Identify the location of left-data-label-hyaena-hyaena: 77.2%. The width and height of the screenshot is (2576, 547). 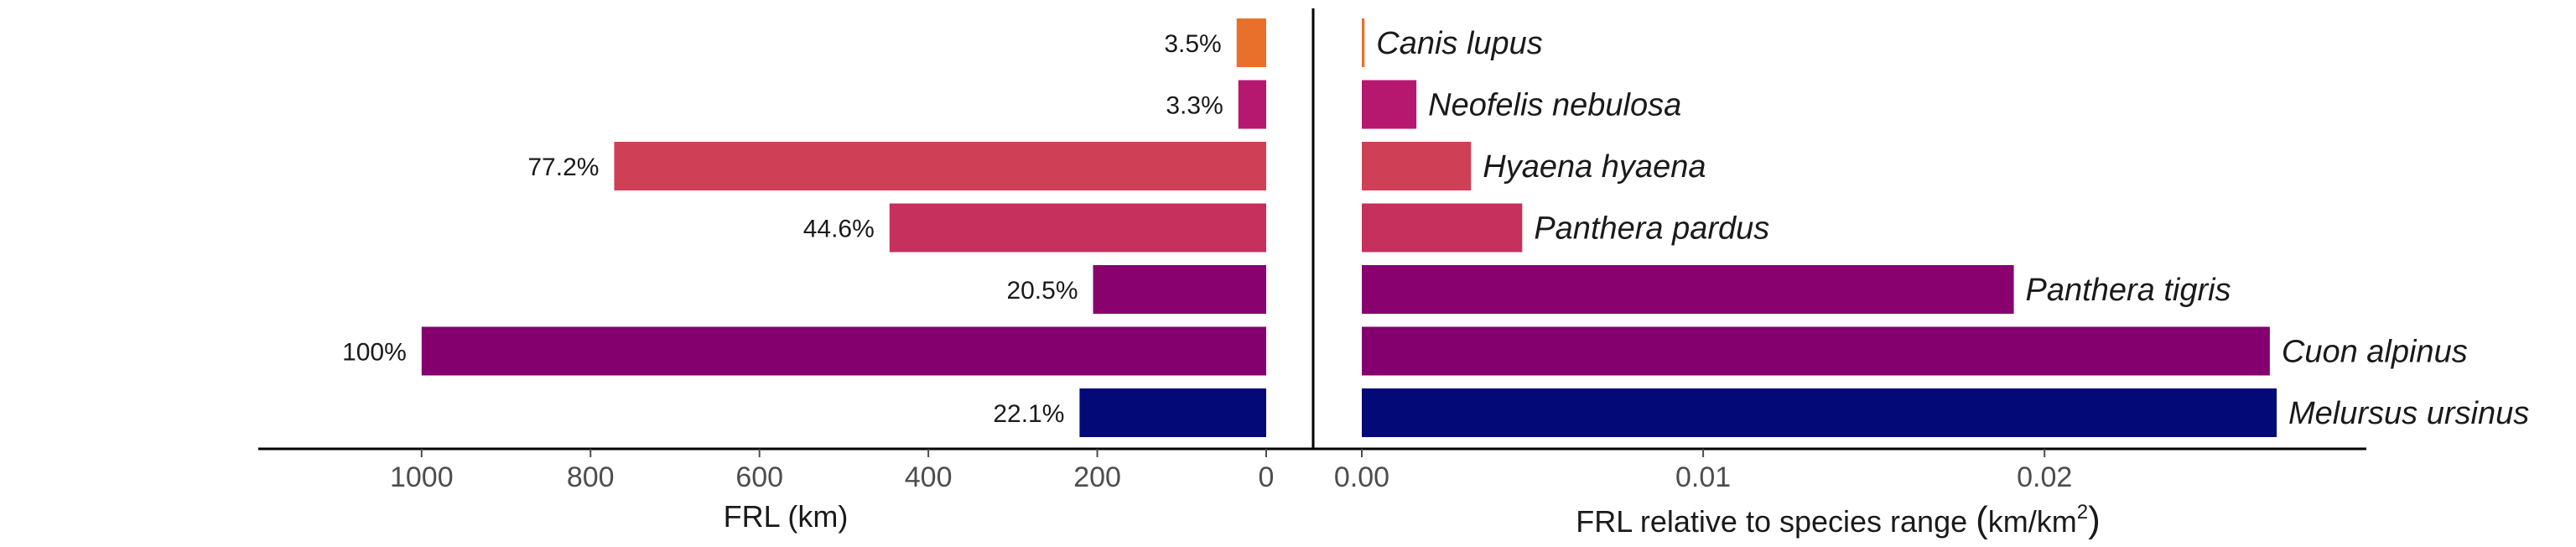
(563, 167).